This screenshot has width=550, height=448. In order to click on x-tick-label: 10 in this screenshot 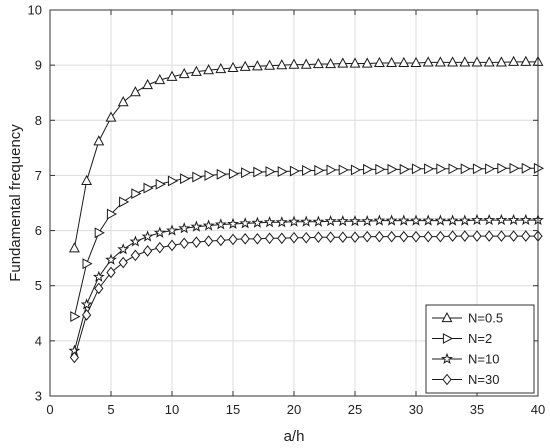, I will do `click(172, 409)`.